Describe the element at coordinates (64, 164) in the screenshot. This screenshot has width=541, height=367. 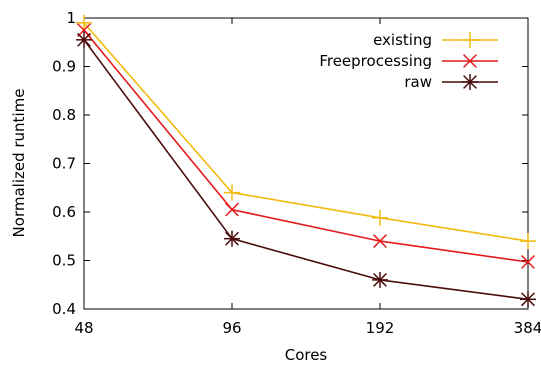
I see `y-tick-label: 0.7` at that location.